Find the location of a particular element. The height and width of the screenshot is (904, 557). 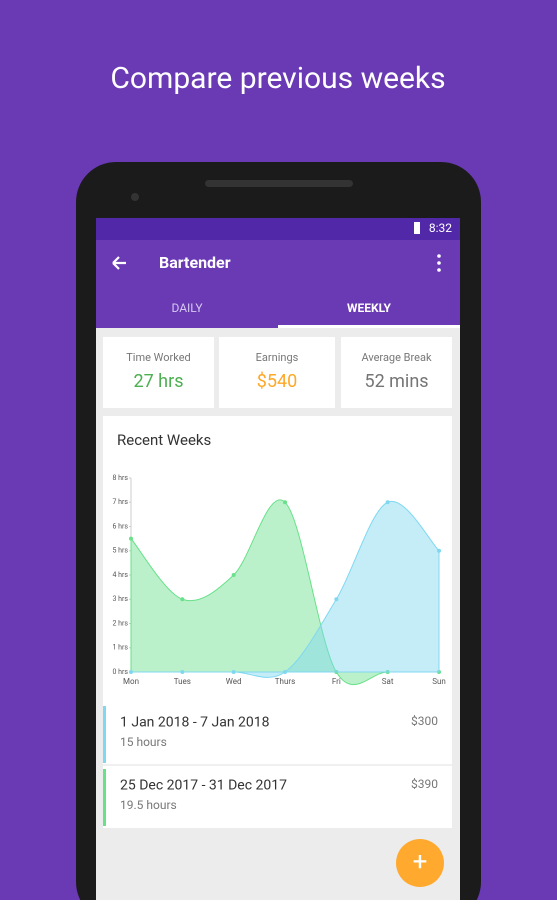

x-tick-label: Sun is located at coordinates (439, 681).